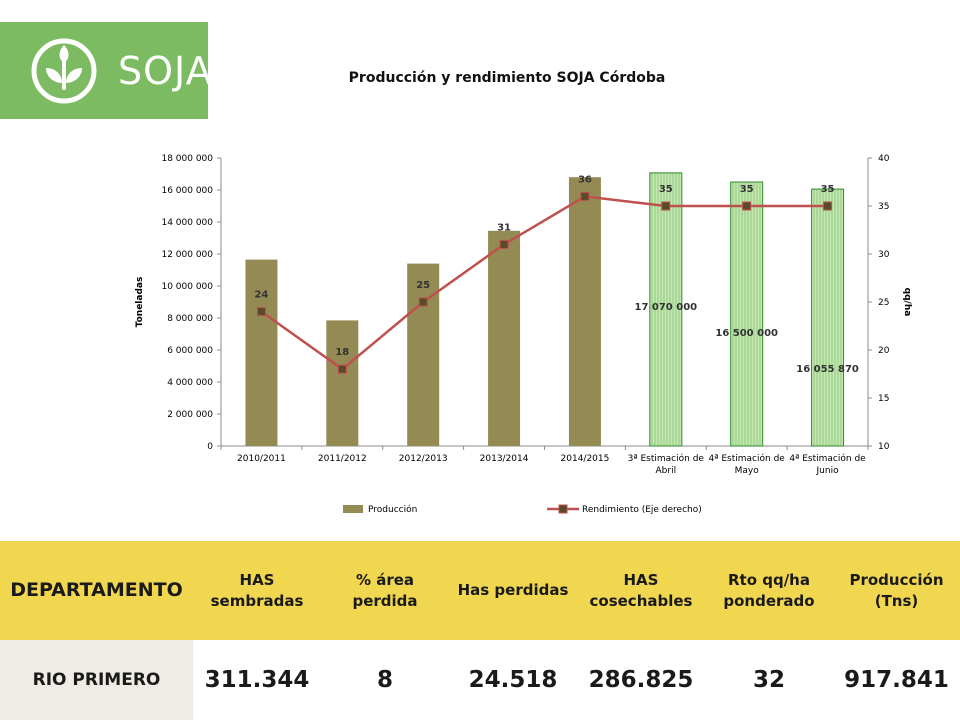 This screenshot has height=720, width=960. I want to click on table-value-cell: 8, so click(384, 680).